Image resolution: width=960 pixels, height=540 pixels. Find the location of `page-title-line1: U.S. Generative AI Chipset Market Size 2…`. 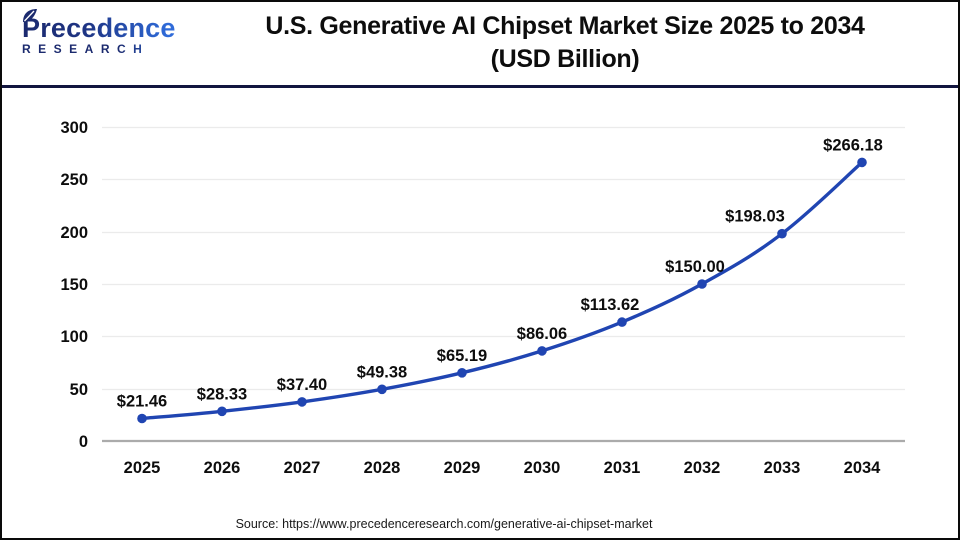

page-title-line1: U.S. Generative AI Chipset Market Size 2… is located at coordinates (565, 26).